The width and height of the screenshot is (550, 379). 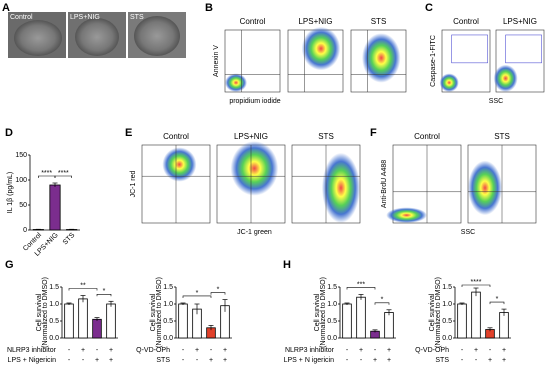 I want to click on condition-label: NLRP3 inhibitor, so click(x=310, y=350).